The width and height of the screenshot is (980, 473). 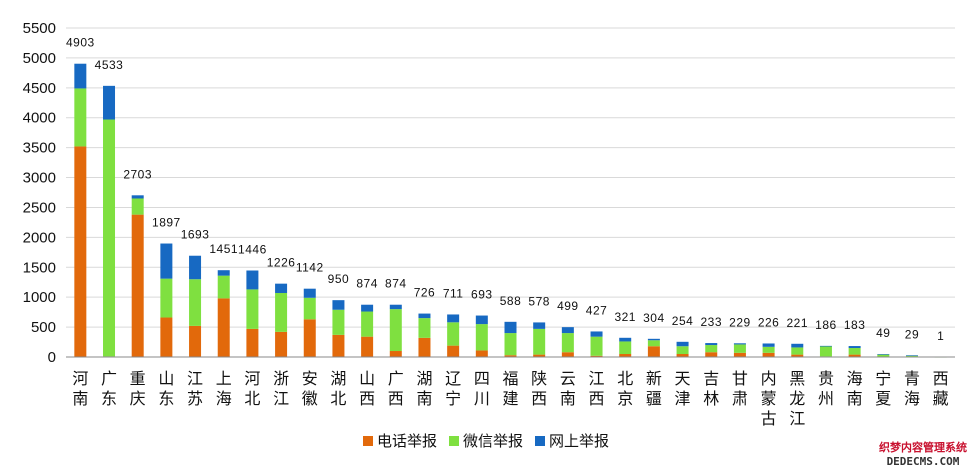 I want to click on total-label: 4533, so click(x=109, y=65).